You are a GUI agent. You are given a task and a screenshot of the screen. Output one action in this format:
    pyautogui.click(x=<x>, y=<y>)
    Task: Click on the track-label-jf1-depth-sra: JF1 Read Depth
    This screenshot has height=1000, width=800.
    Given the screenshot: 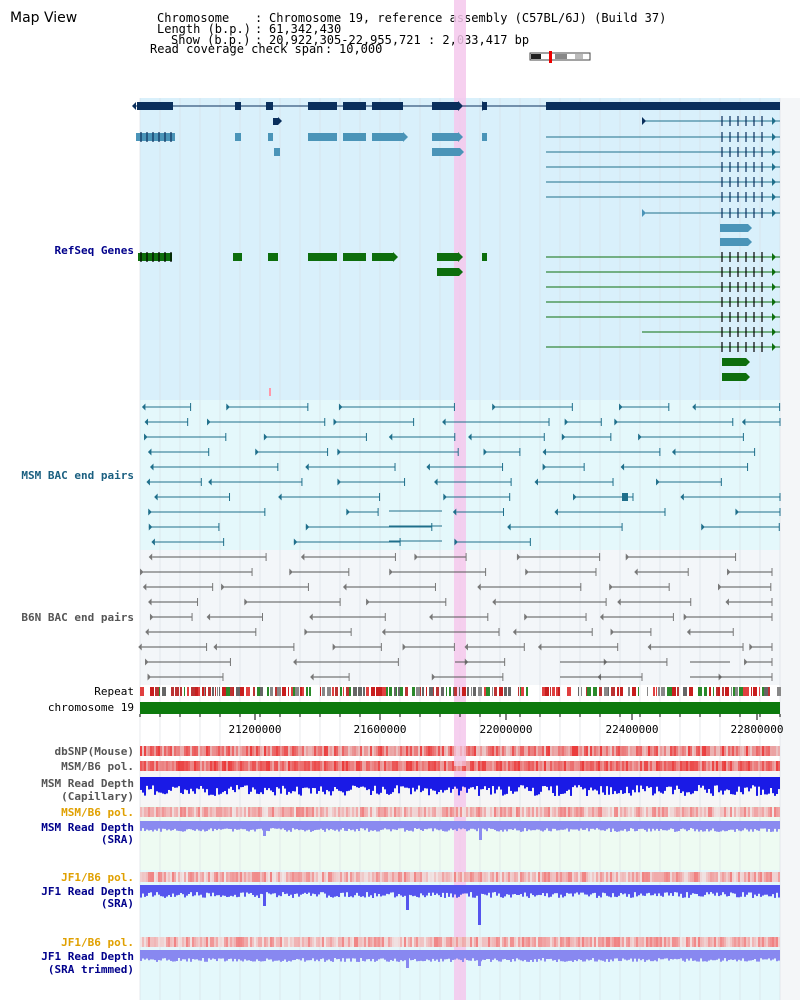 What is the action you would take?
    pyautogui.click(x=87, y=891)
    